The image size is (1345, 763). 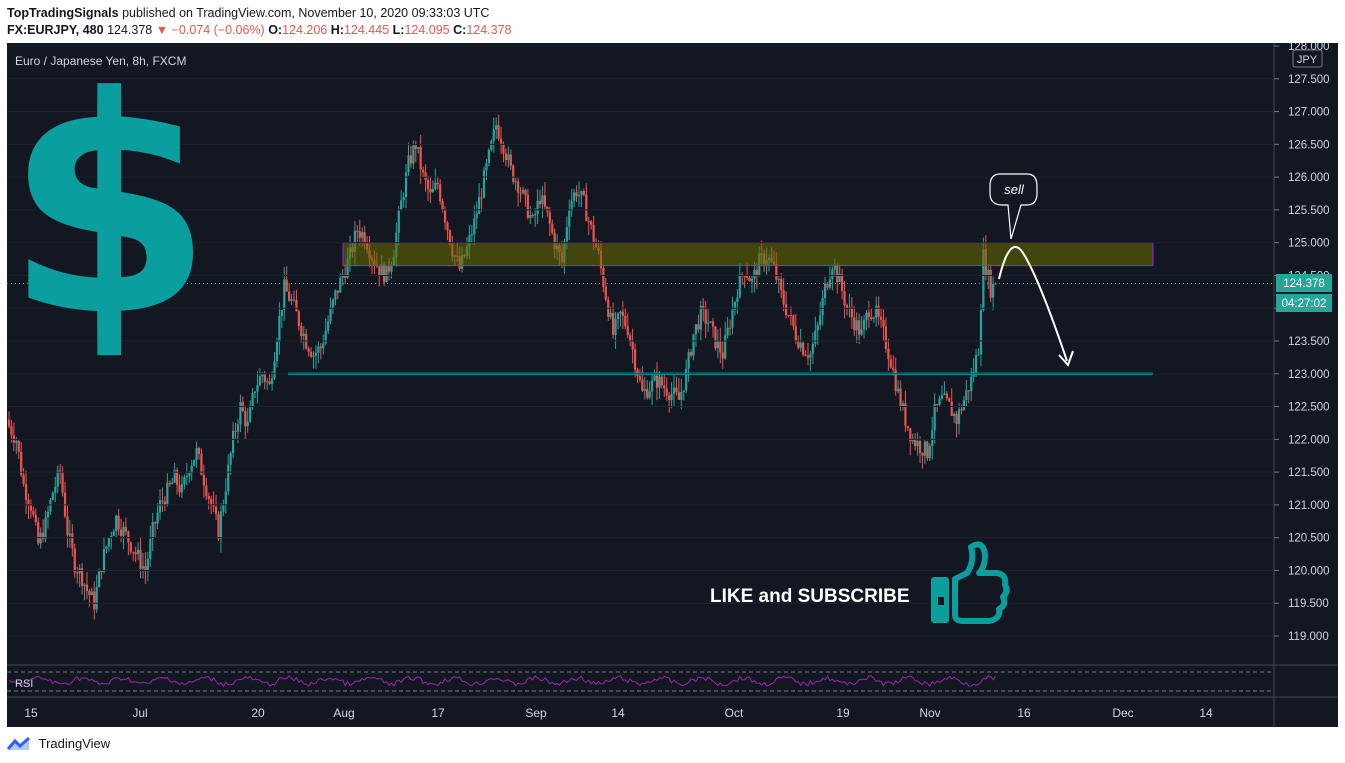 I want to click on time-tick-label: 14, so click(x=618, y=713).